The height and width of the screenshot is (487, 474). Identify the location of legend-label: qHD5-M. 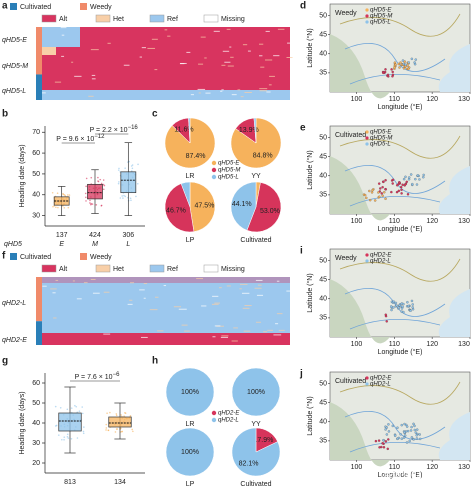
(381, 17).